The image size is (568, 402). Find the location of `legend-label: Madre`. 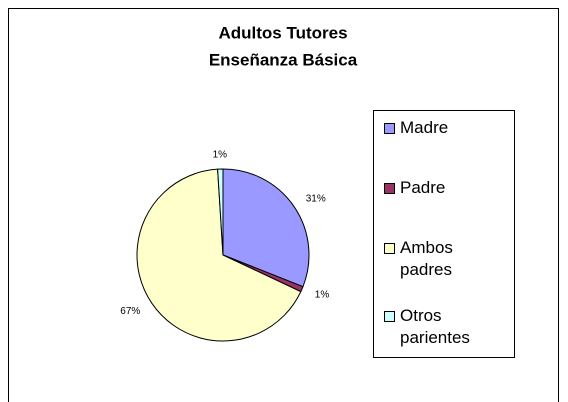

legend-label: Madre is located at coordinates (424, 127).